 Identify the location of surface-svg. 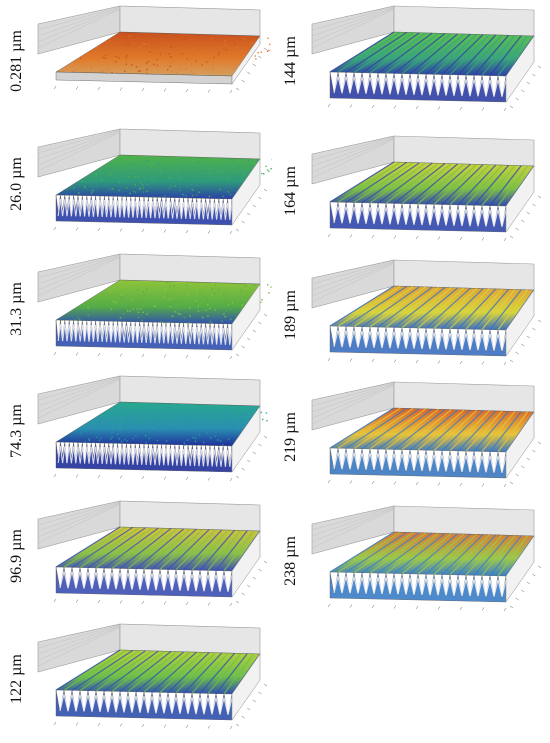
(154, 181).